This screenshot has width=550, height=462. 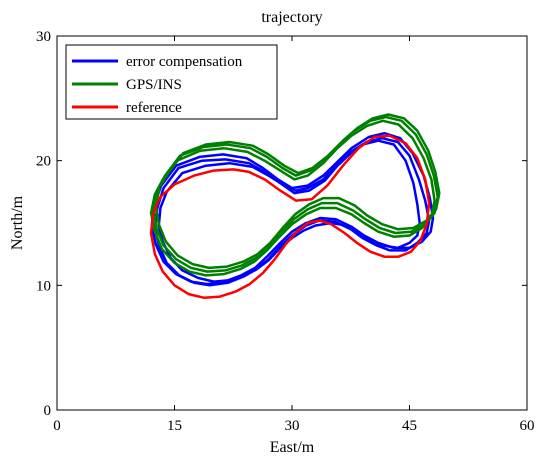 What do you see at coordinates (57, 426) in the screenshot?
I see `x-tick-label: 0` at bounding box center [57, 426].